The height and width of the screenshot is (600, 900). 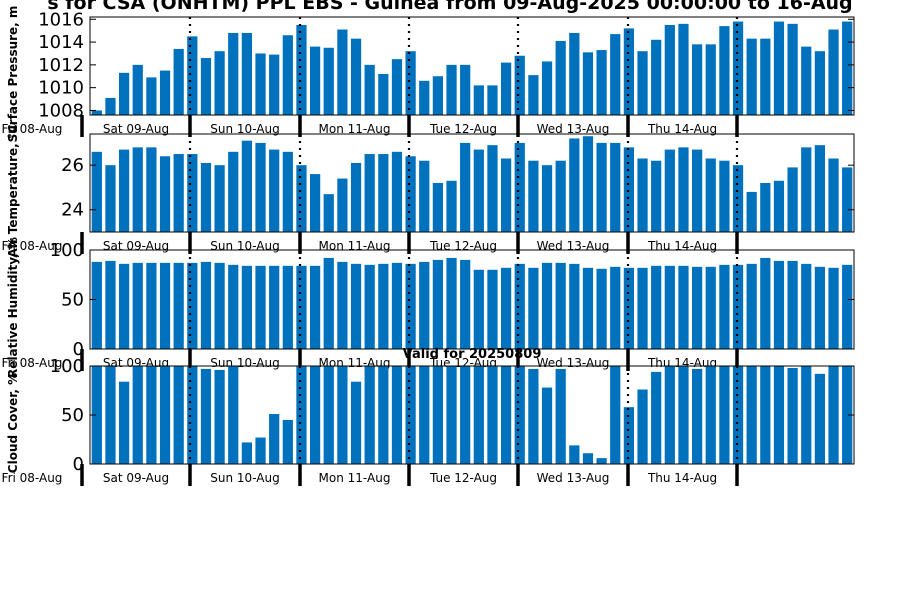 I want to click on x-day-label: Sun 10-Aug, so click(x=244, y=363).